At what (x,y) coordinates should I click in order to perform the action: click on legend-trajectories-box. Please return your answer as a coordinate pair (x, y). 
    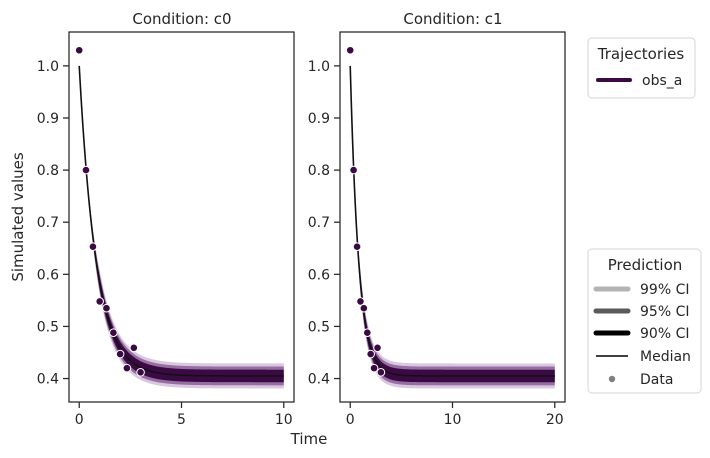
    Looking at the image, I should click on (641, 68).